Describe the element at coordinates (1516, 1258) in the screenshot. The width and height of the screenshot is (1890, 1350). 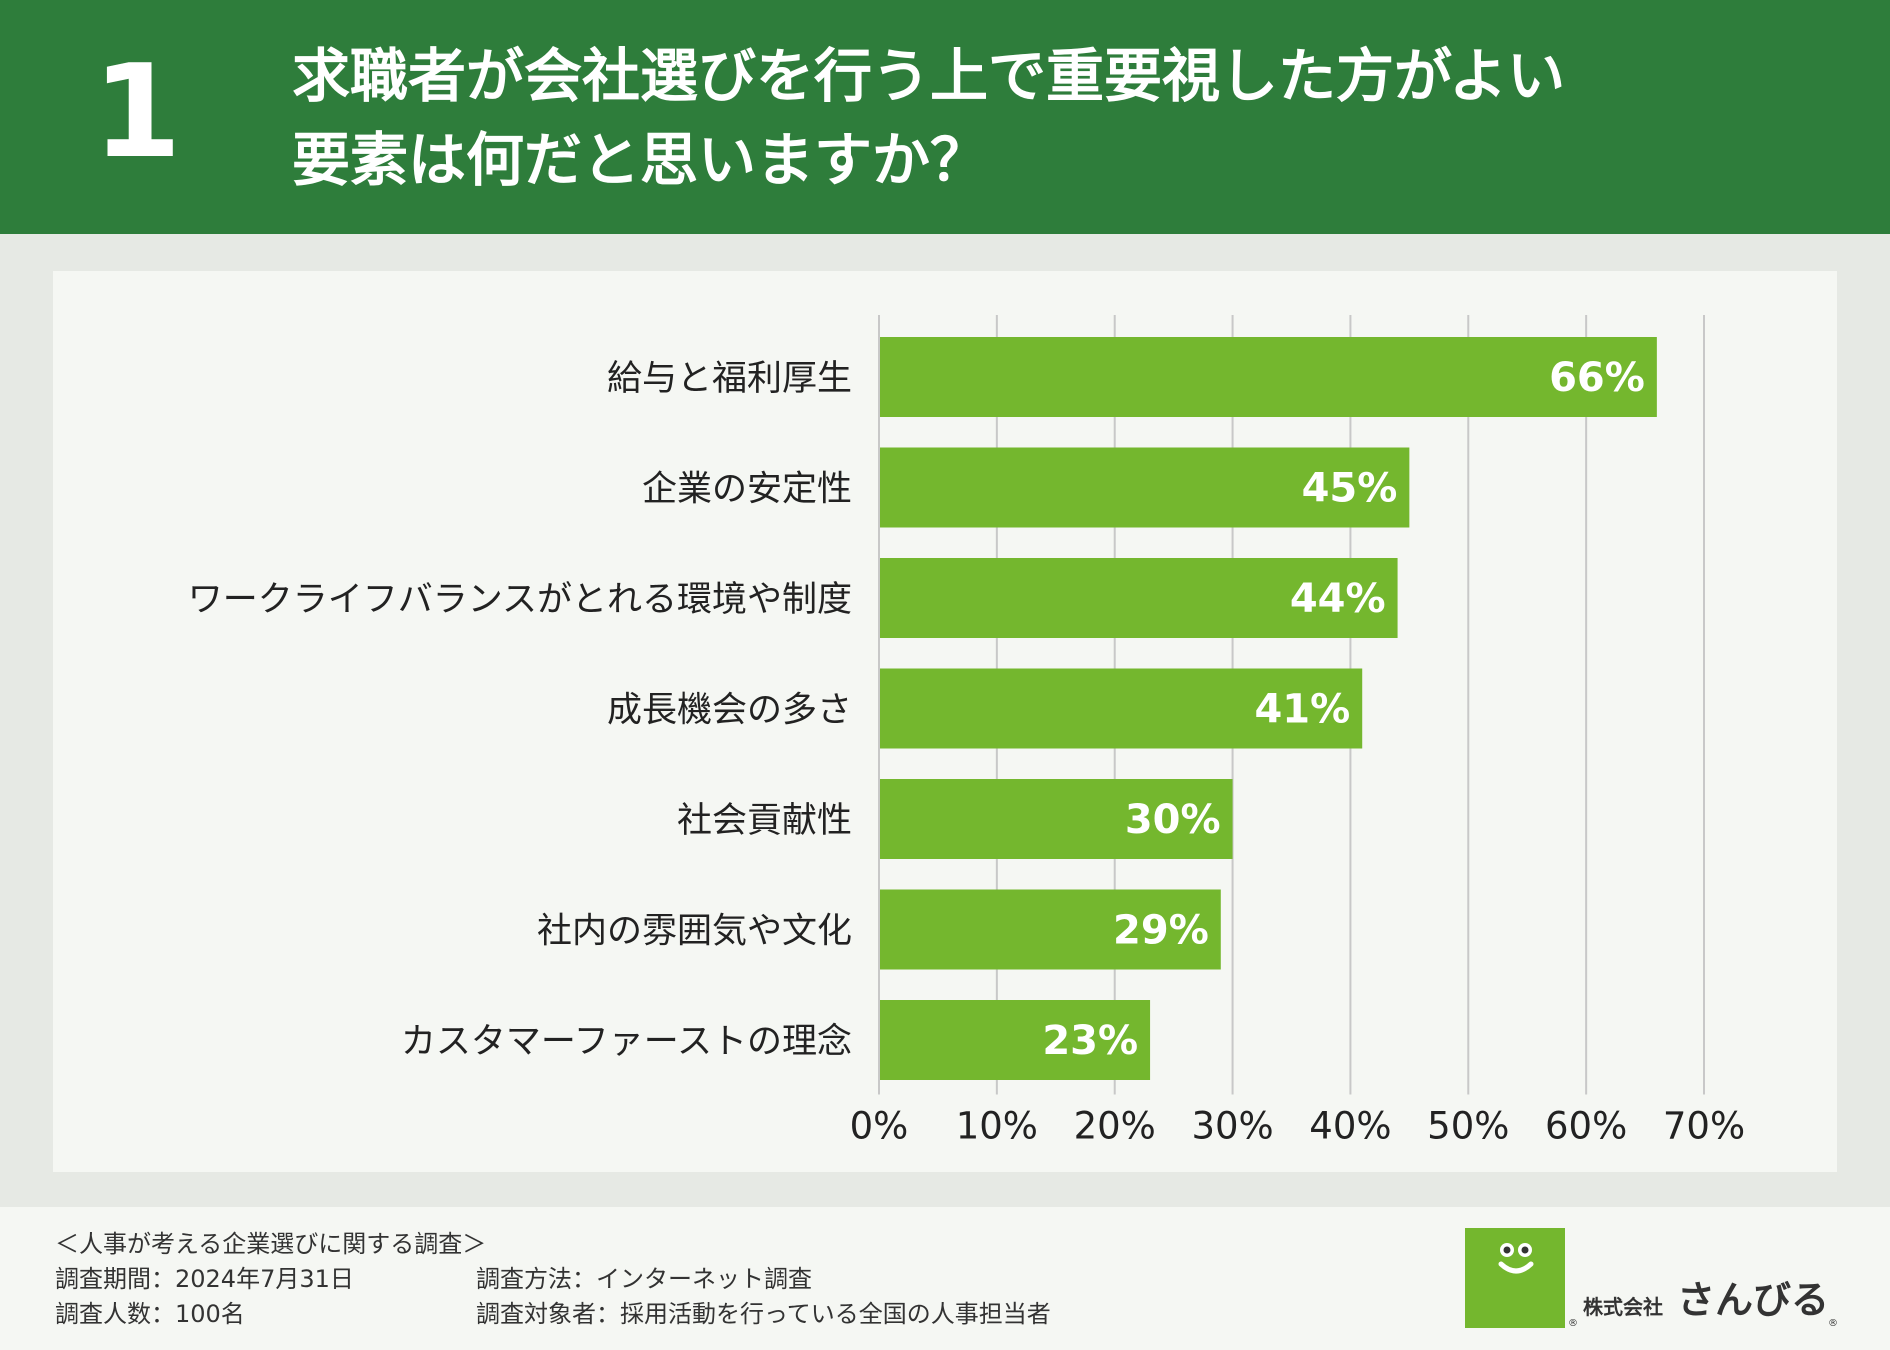
I see `smiley-face-icon` at that location.